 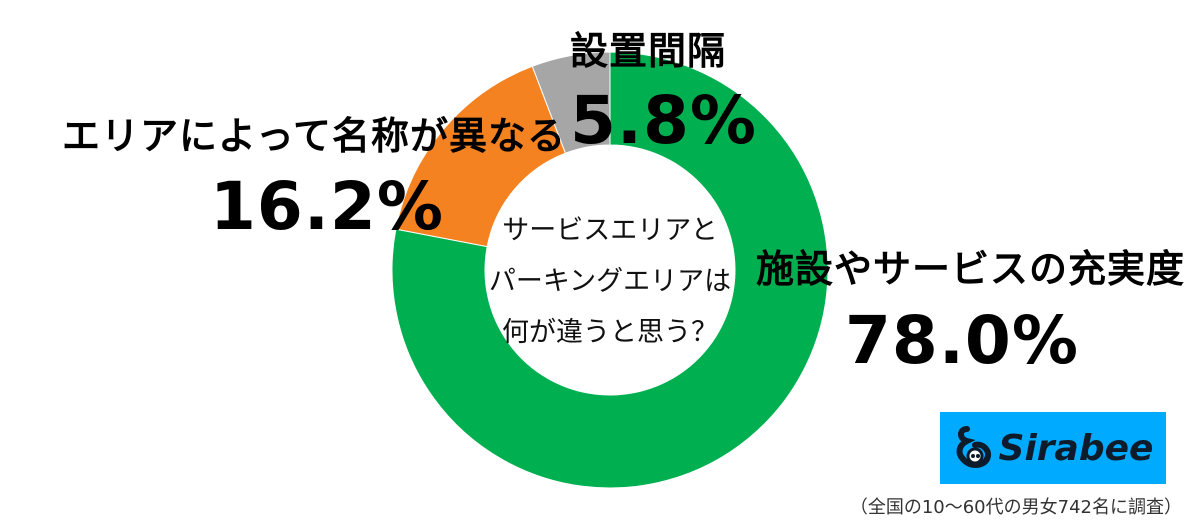 What do you see at coordinates (314, 136) in the screenshot?
I see `slice-label-naming: エリアによって名称が異なる` at bounding box center [314, 136].